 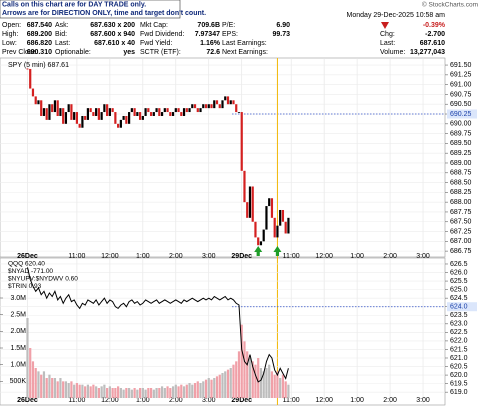 What do you see at coordinates (291, 256) in the screenshot?
I see `x-tick-label: 11:00` at bounding box center [291, 256].